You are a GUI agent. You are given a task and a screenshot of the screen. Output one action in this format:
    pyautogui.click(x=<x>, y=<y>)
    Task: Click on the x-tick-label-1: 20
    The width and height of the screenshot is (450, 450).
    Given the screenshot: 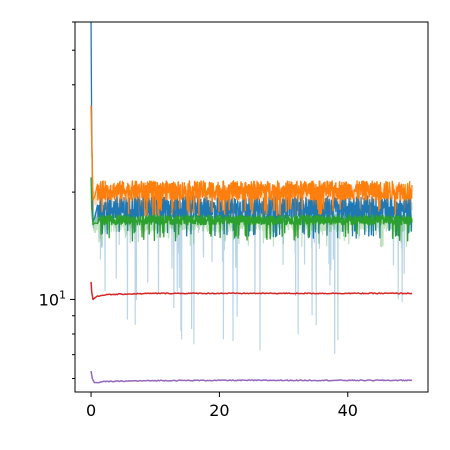 What is the action you would take?
    pyautogui.click(x=219, y=410)
    